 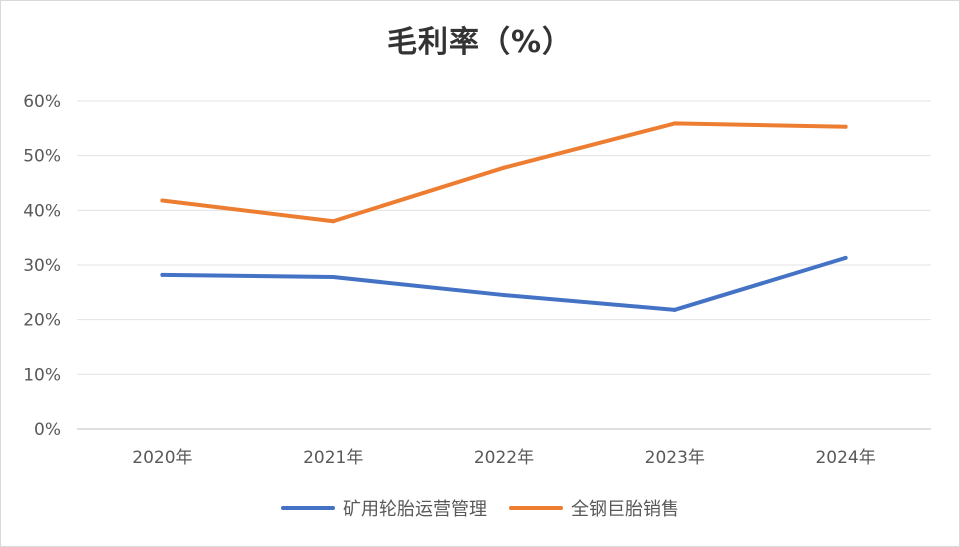 I want to click on x-tick-label: 2020年, so click(x=162, y=458).